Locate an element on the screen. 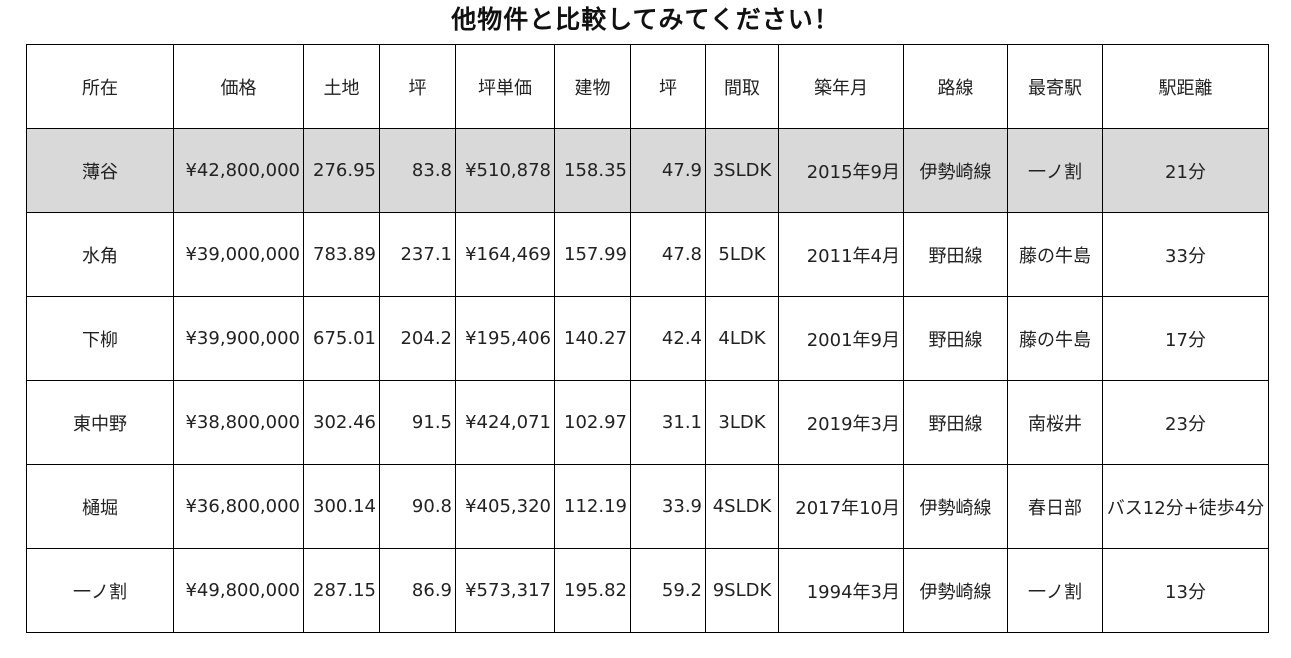 The width and height of the screenshot is (1291, 658). cell-price-per-tsubo: ¥573,317 is located at coordinates (505, 590).